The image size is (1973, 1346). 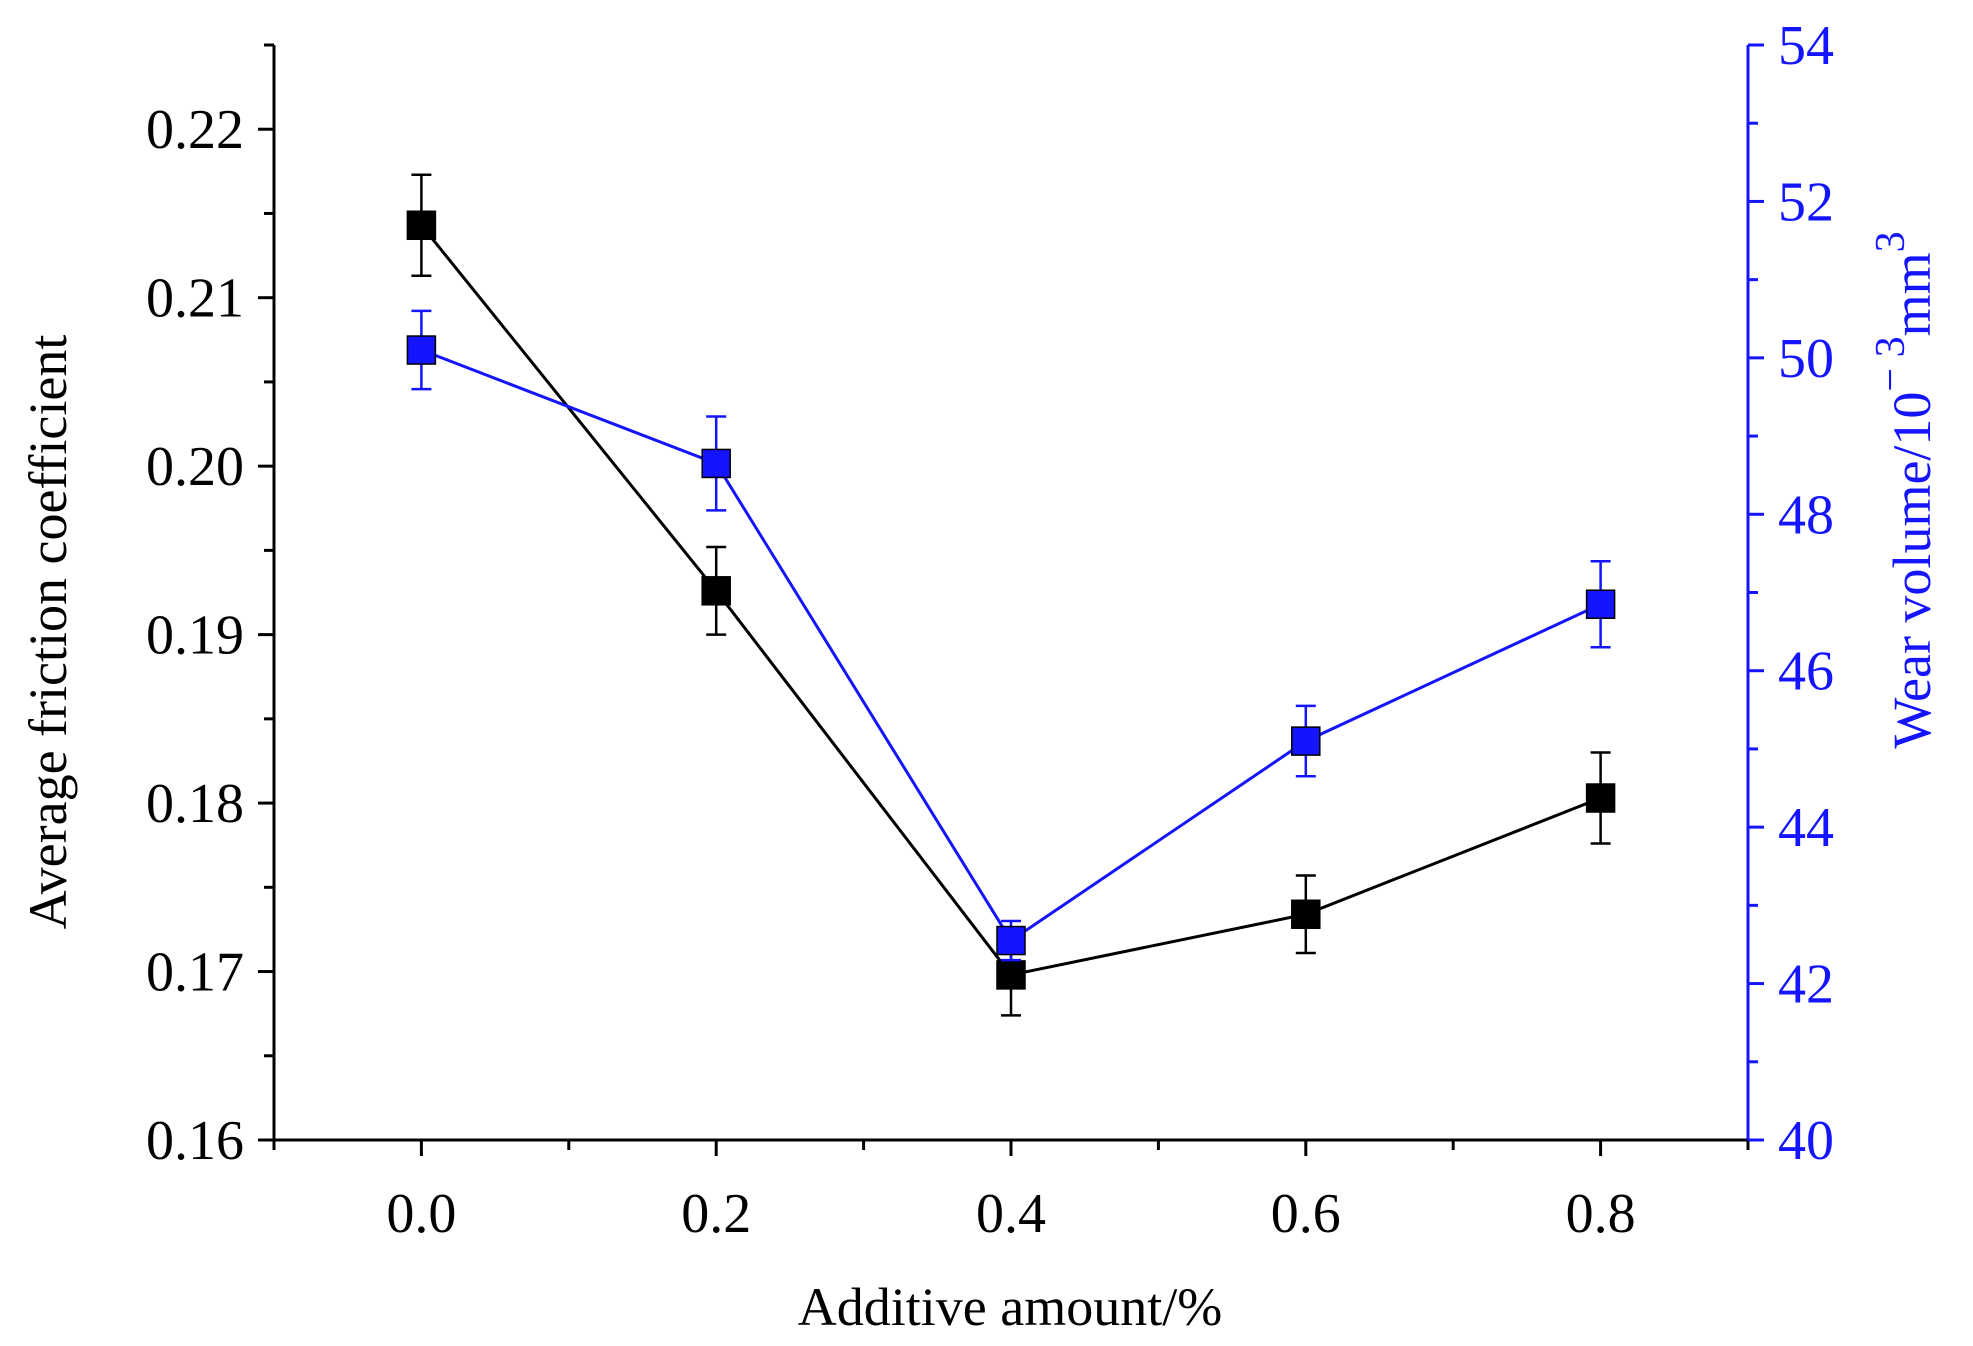 I want to click on y-left-tick-label: 0.16, so click(x=195, y=1141).